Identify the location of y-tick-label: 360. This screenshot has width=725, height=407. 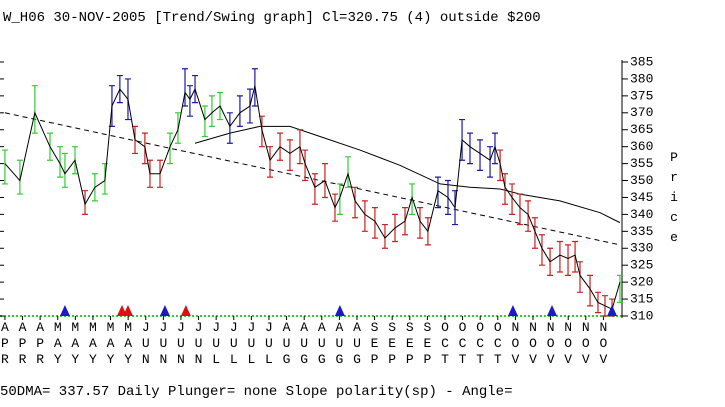
(641, 146).